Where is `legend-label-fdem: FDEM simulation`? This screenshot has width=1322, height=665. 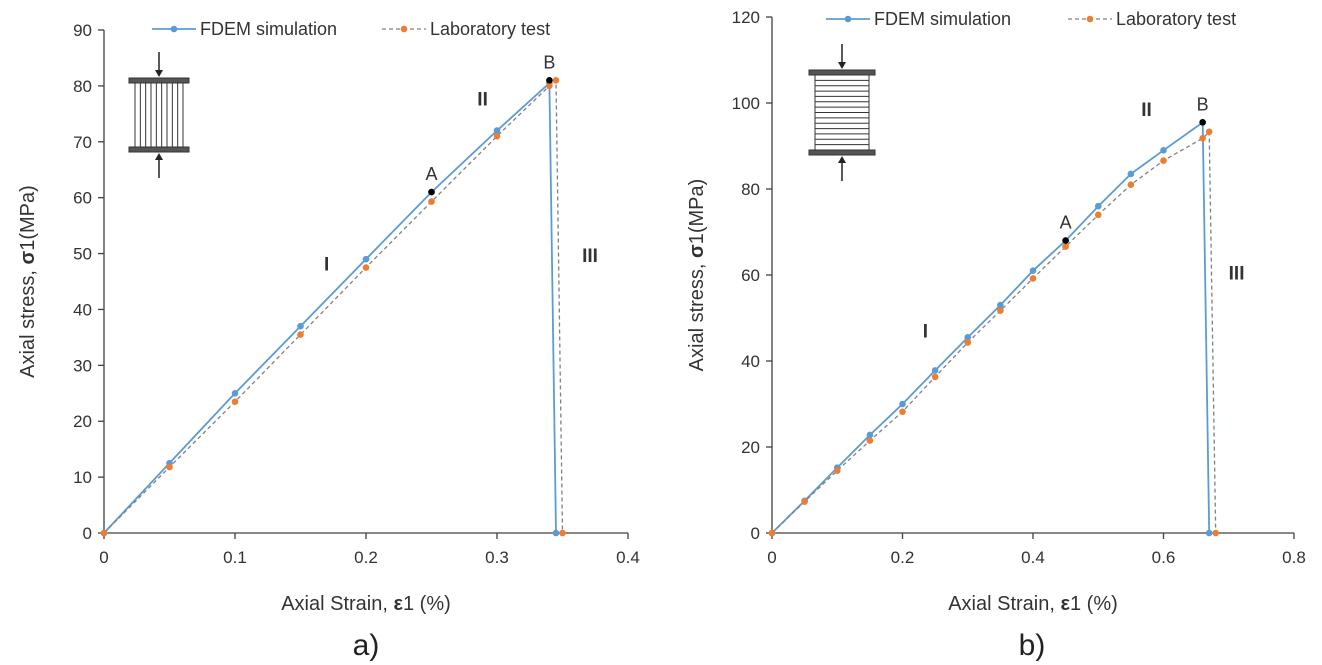
legend-label-fdem: FDEM simulation is located at coordinates (268, 29).